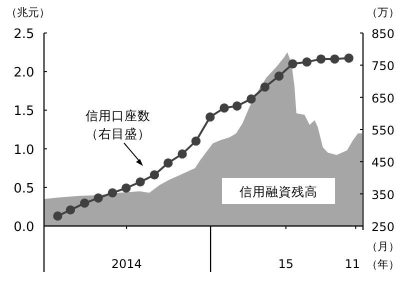 This screenshot has height=305, width=401. I want to click on y2-tick-label: 650, so click(383, 98).